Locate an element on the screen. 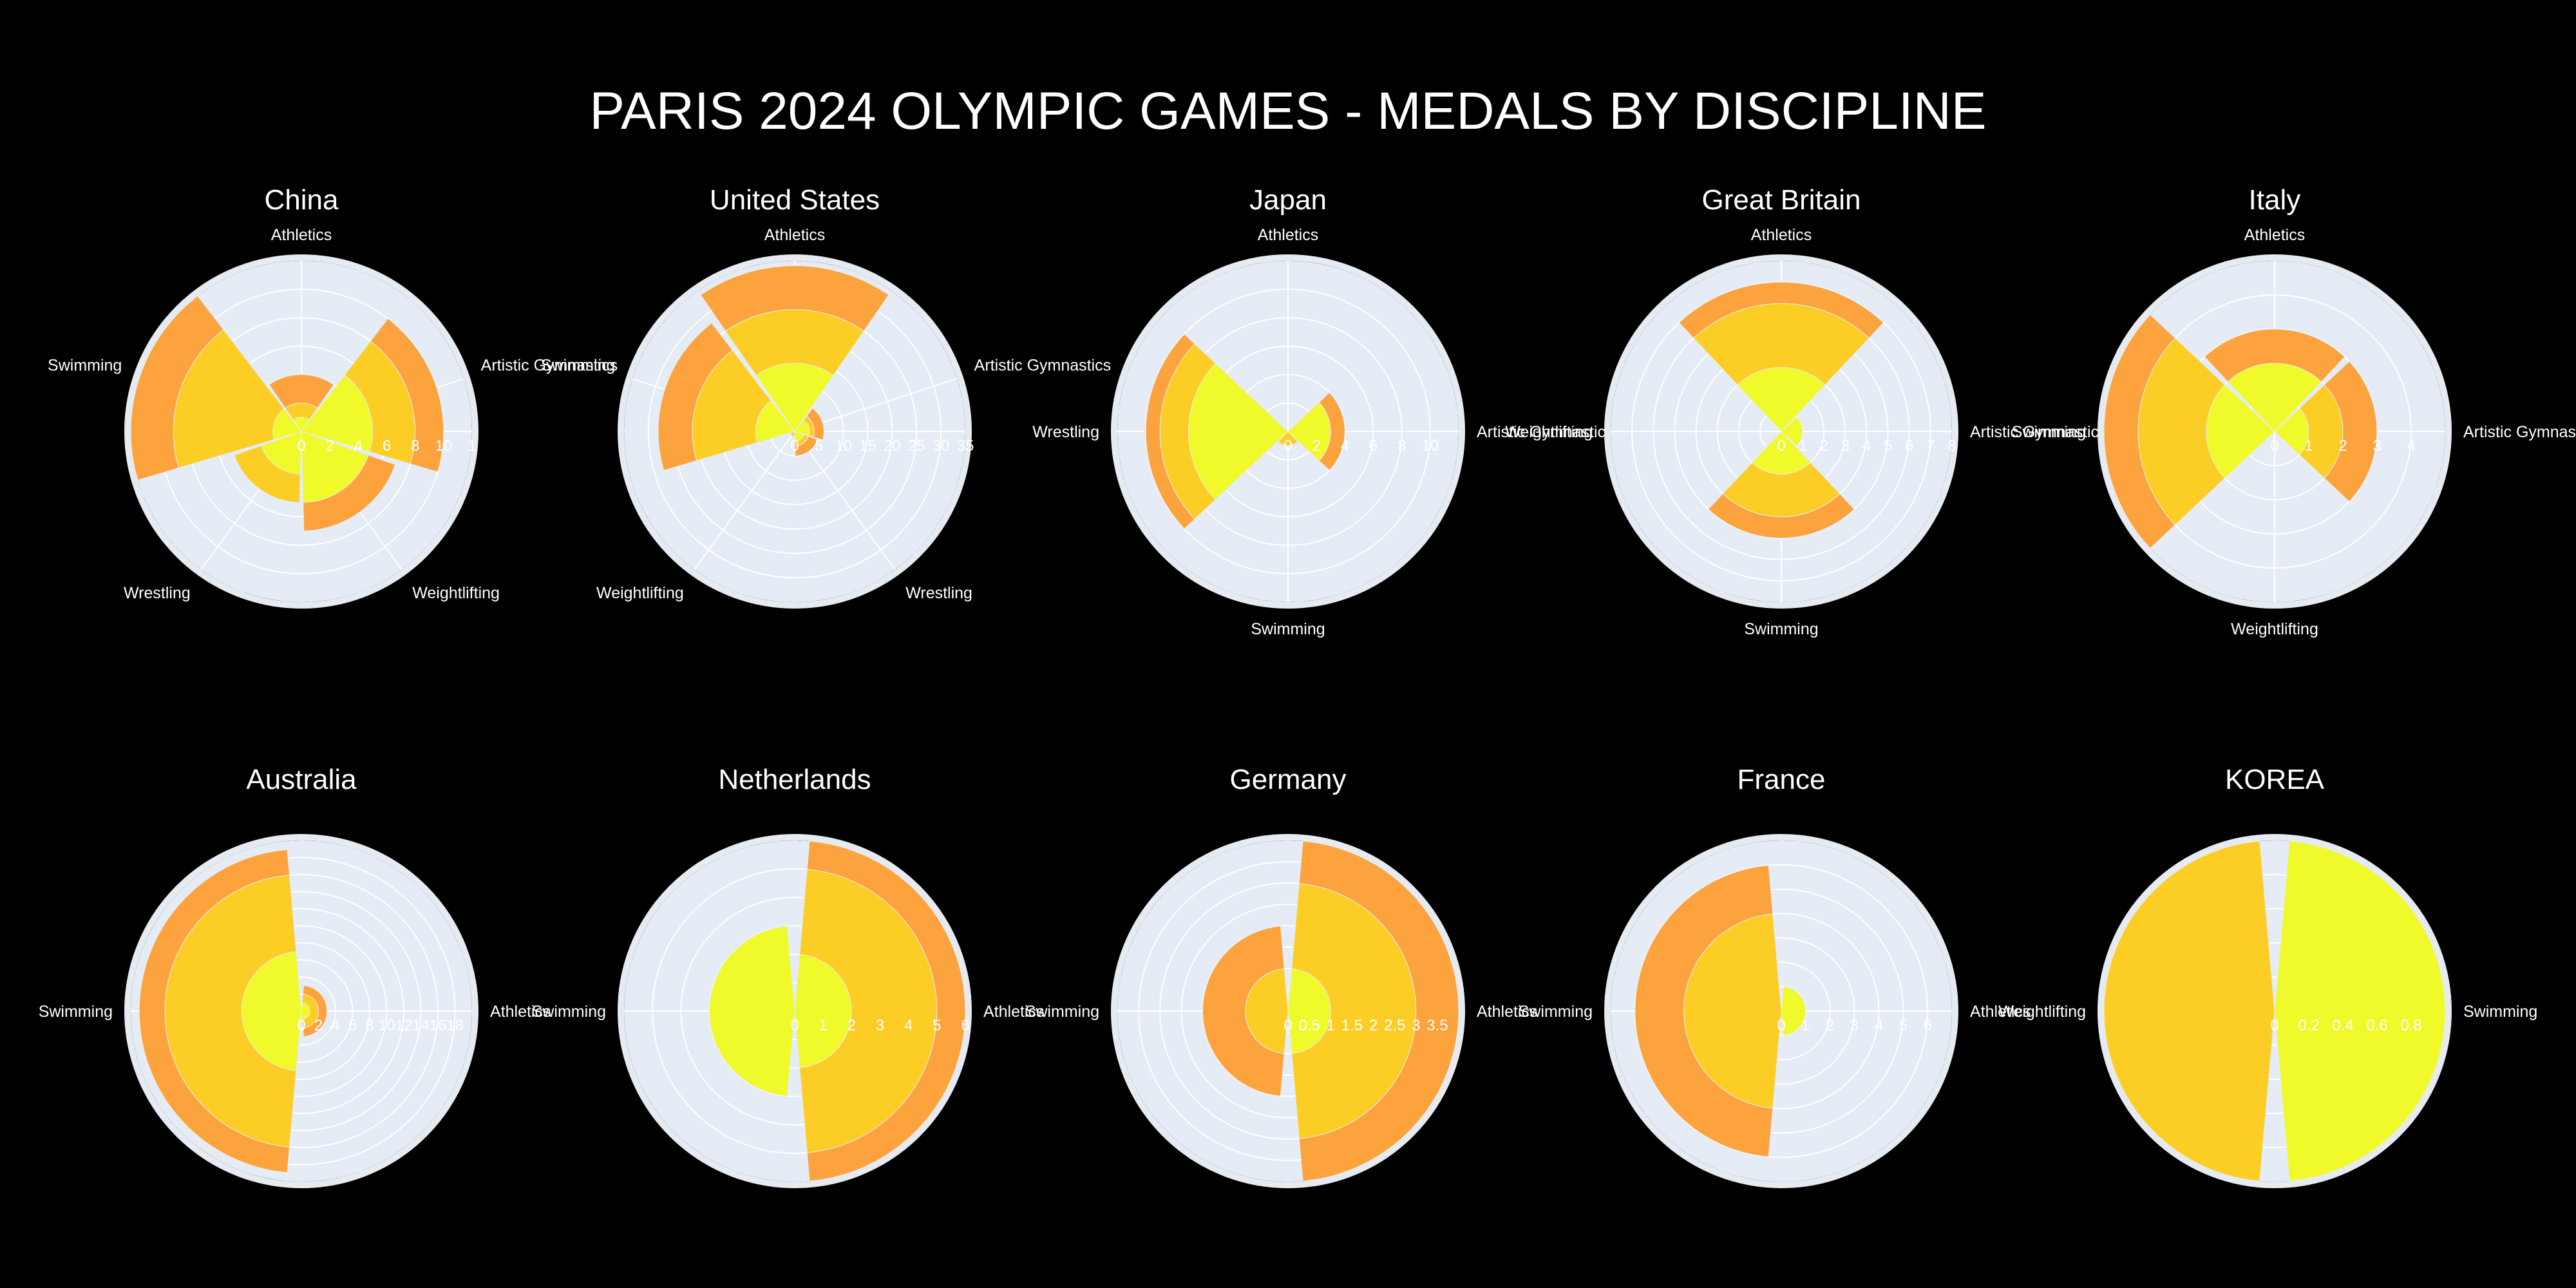 The height and width of the screenshot is (1288, 2576). radial-tick-label: 0.6 is located at coordinates (2376, 1026).